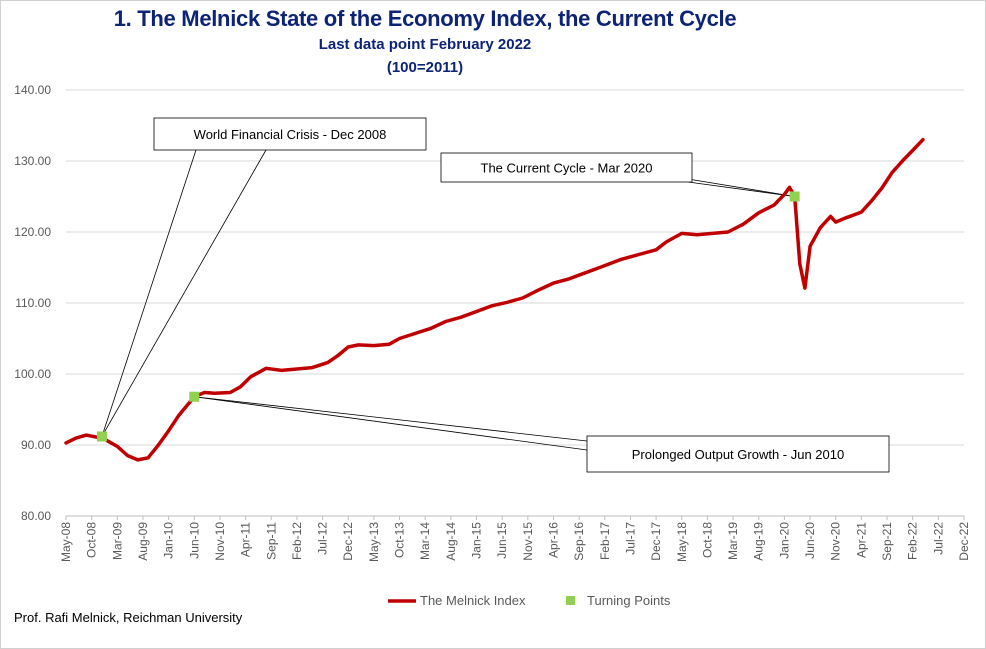  Describe the element at coordinates (707, 540) in the screenshot. I see `x-tick-label: Oct-18` at that location.